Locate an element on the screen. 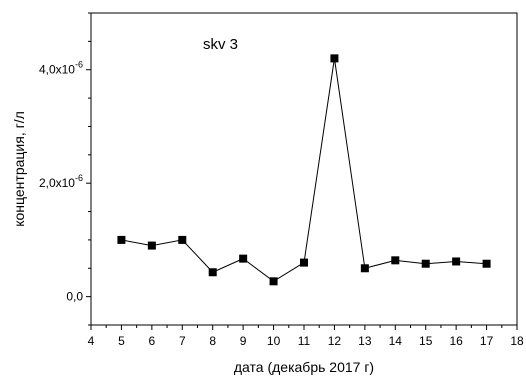  x-tick-label: 5 is located at coordinates (121, 341).